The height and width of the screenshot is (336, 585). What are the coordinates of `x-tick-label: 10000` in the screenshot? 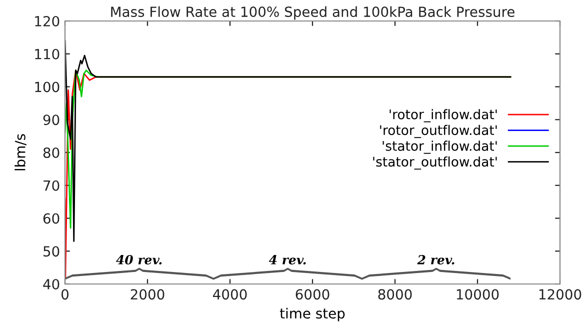 It's located at (477, 294).